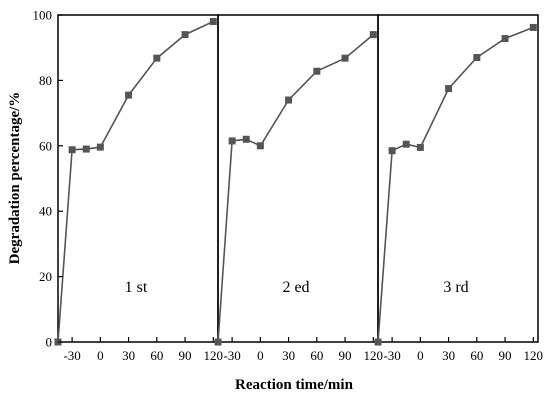 The image size is (550, 403). Describe the element at coordinates (295, 287) in the screenshot. I see `panel-label: 2 ed` at that location.